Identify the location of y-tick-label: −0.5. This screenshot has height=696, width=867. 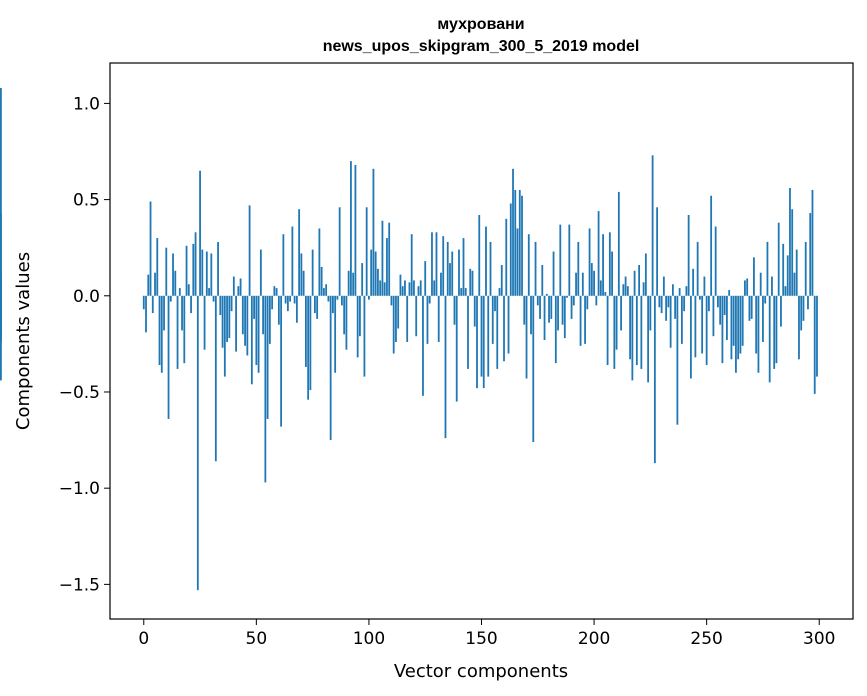
(79, 393).